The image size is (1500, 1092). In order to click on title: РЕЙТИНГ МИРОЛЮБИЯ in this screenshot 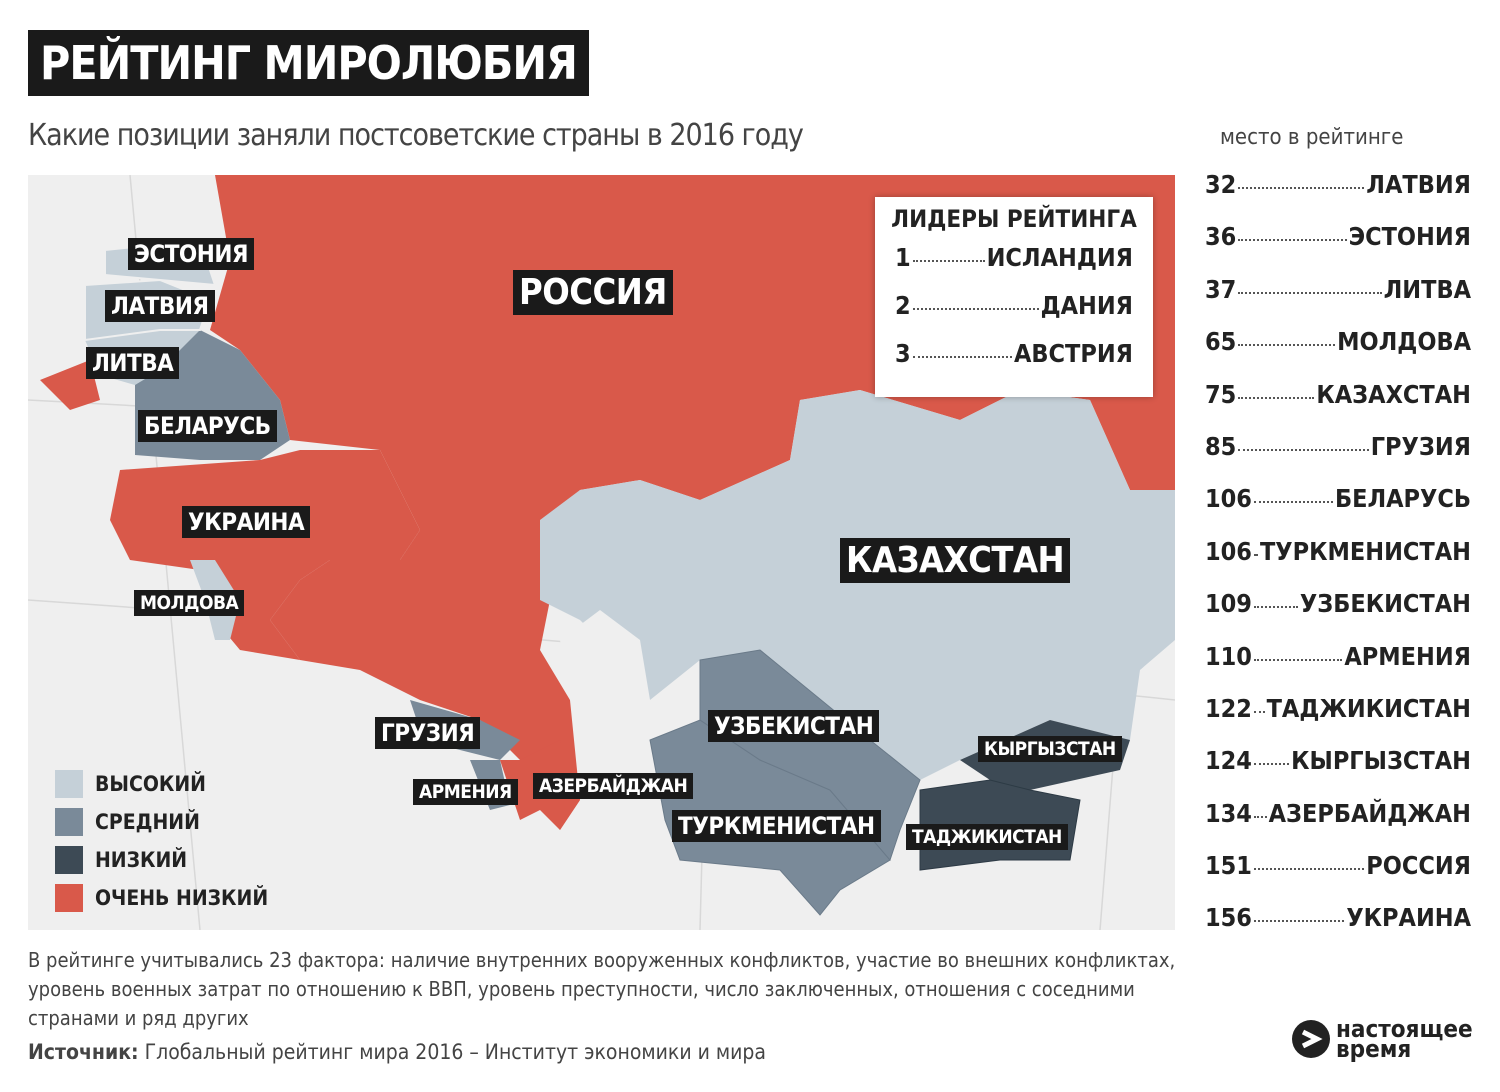, I will do `click(308, 63)`.